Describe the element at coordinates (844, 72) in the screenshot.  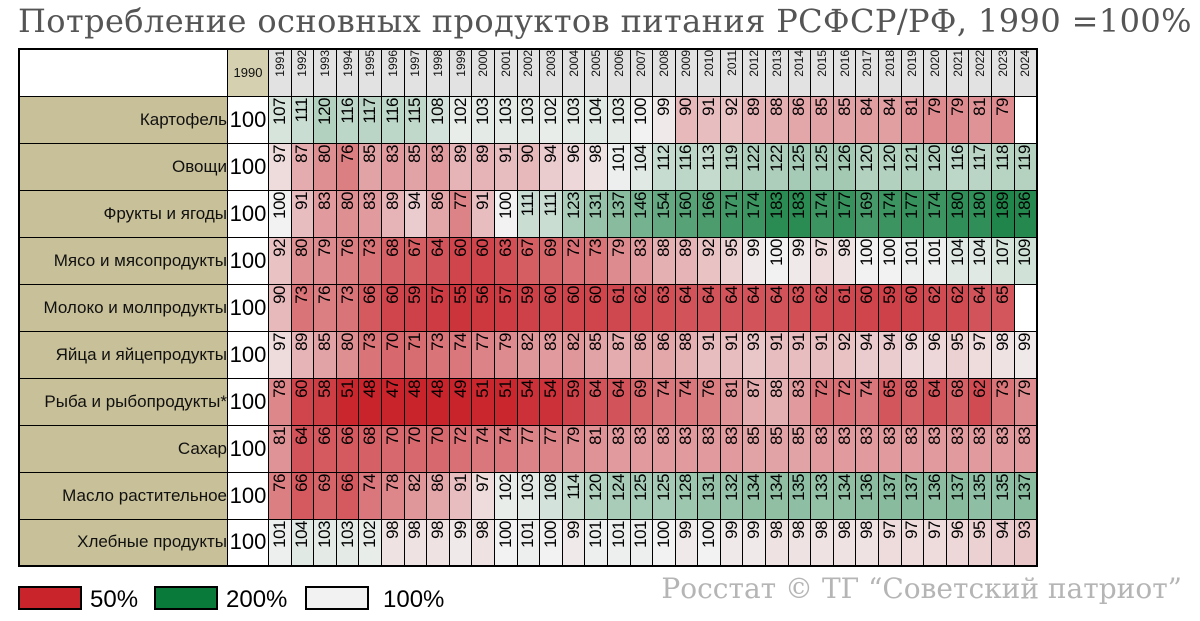
I see `year-header: 2016` at that location.